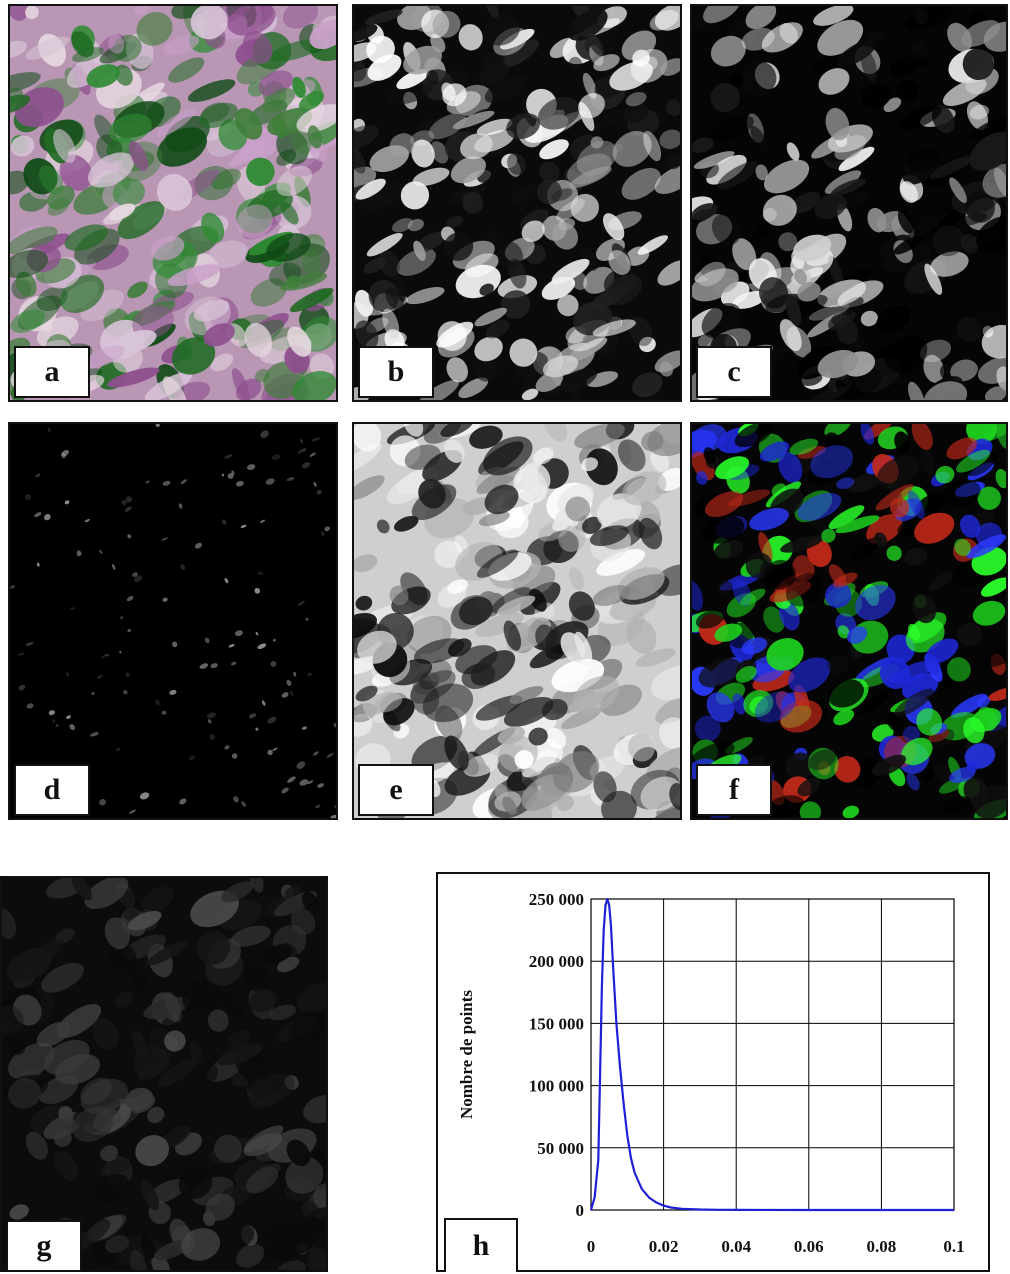 This screenshot has width=1010, height=1274. Describe the element at coordinates (736, 1246) in the screenshot. I see `x-tick-label: 0.04` at that location.